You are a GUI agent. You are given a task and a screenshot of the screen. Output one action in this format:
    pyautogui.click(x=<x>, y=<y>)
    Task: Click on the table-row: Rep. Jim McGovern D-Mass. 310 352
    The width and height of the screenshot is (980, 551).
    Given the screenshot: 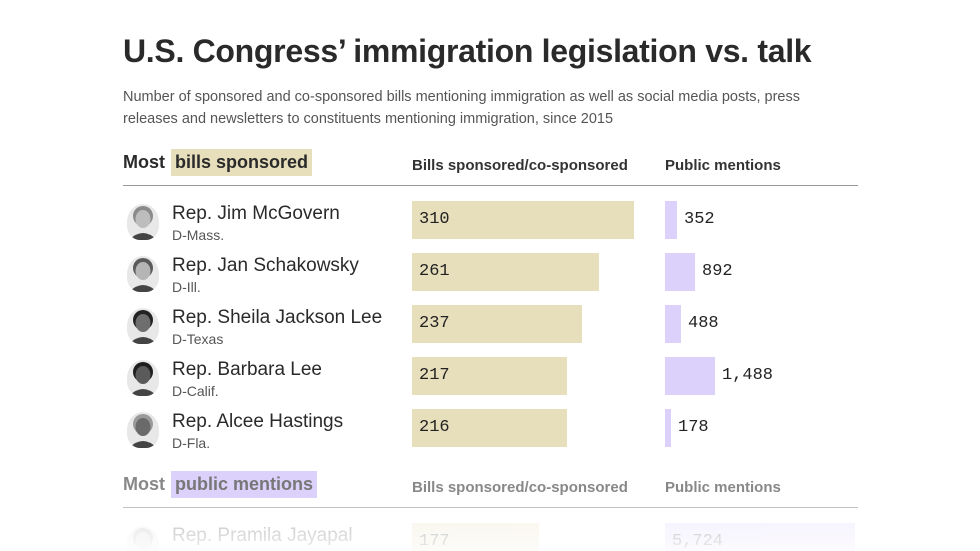 What is the action you would take?
    pyautogui.click(x=490, y=221)
    